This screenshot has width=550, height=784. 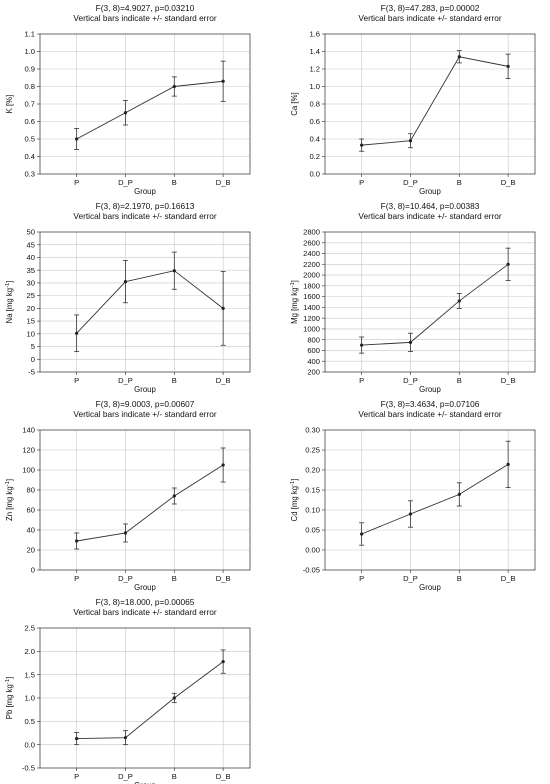 What do you see at coordinates (314, 51) in the screenshot?
I see `y-tick-label: 1.4` at bounding box center [314, 51].